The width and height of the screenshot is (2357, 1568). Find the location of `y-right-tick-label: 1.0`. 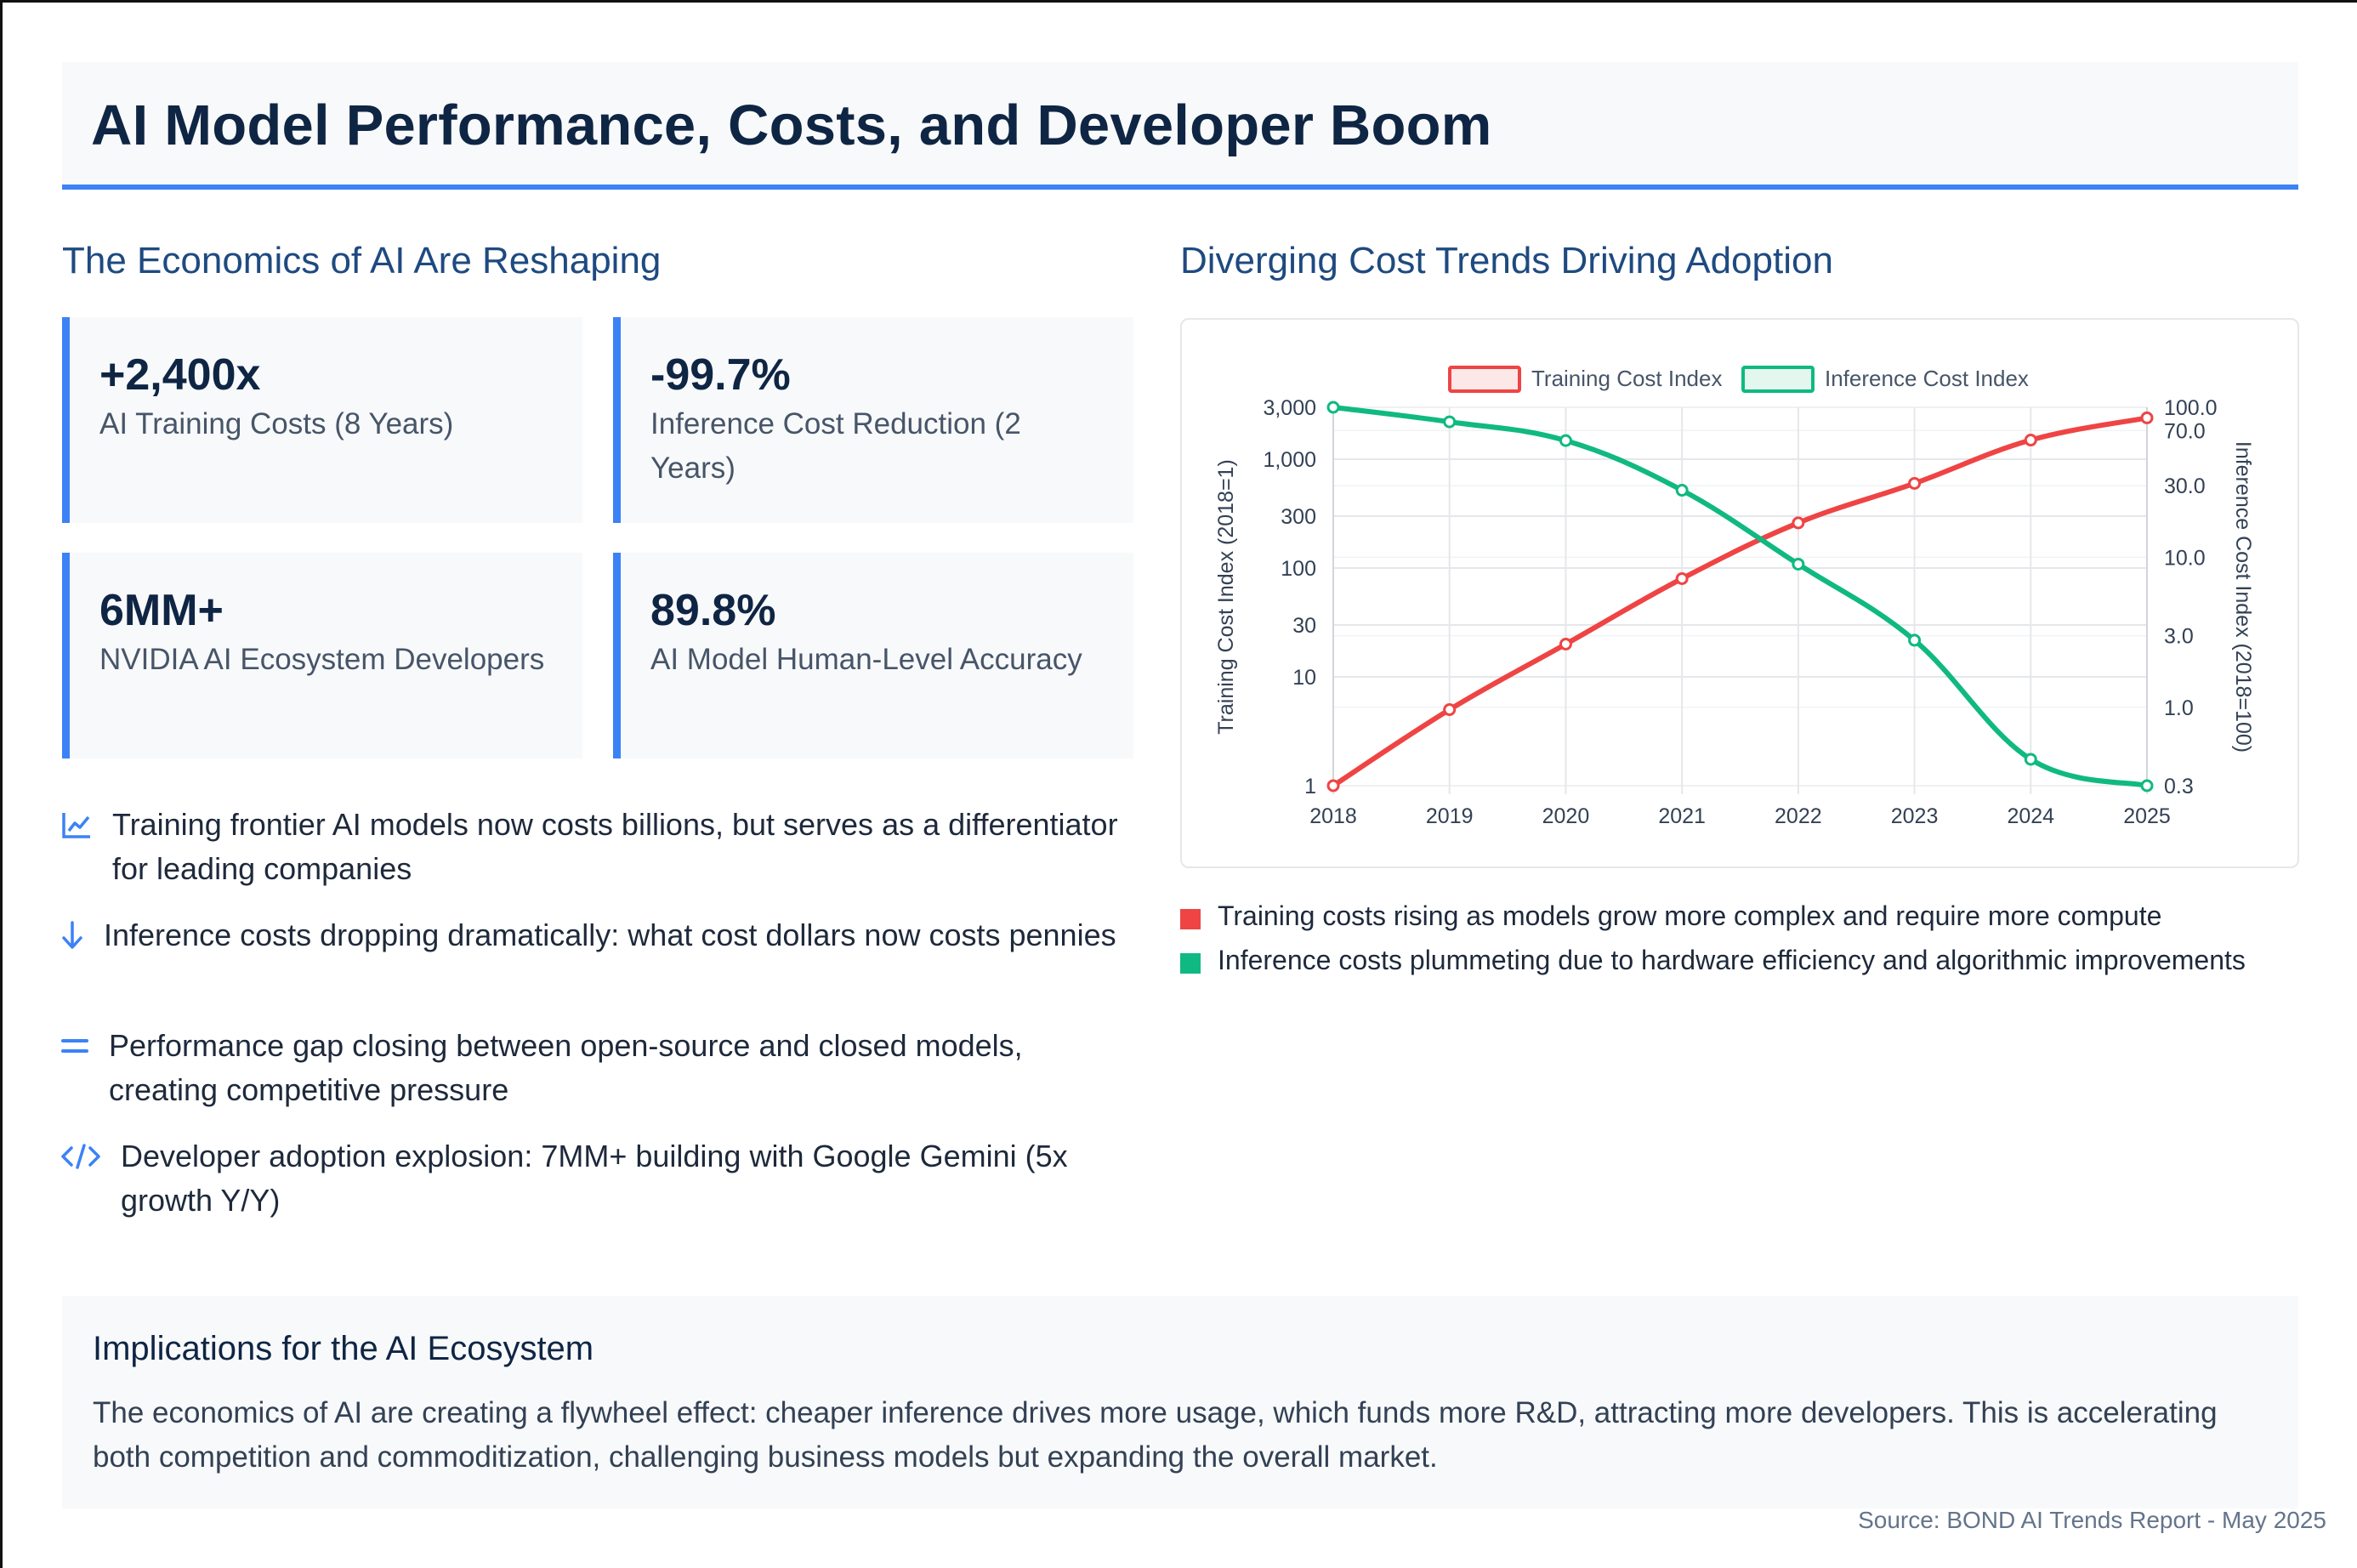

y-right-tick-label: 1.0 is located at coordinates (2179, 708).